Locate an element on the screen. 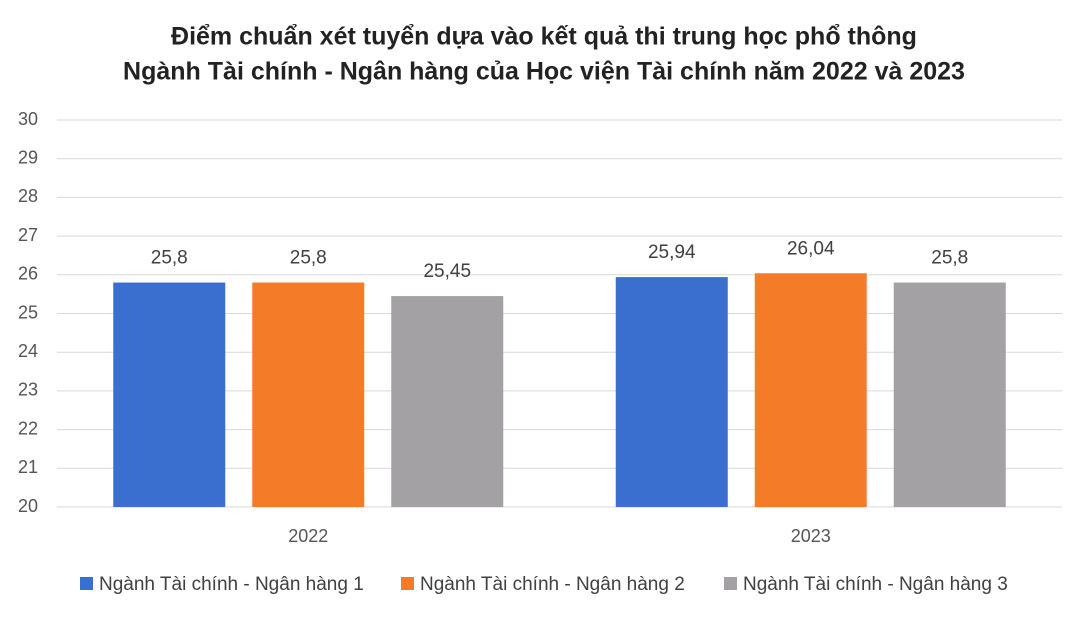  value-label: 25,94 is located at coordinates (672, 252).